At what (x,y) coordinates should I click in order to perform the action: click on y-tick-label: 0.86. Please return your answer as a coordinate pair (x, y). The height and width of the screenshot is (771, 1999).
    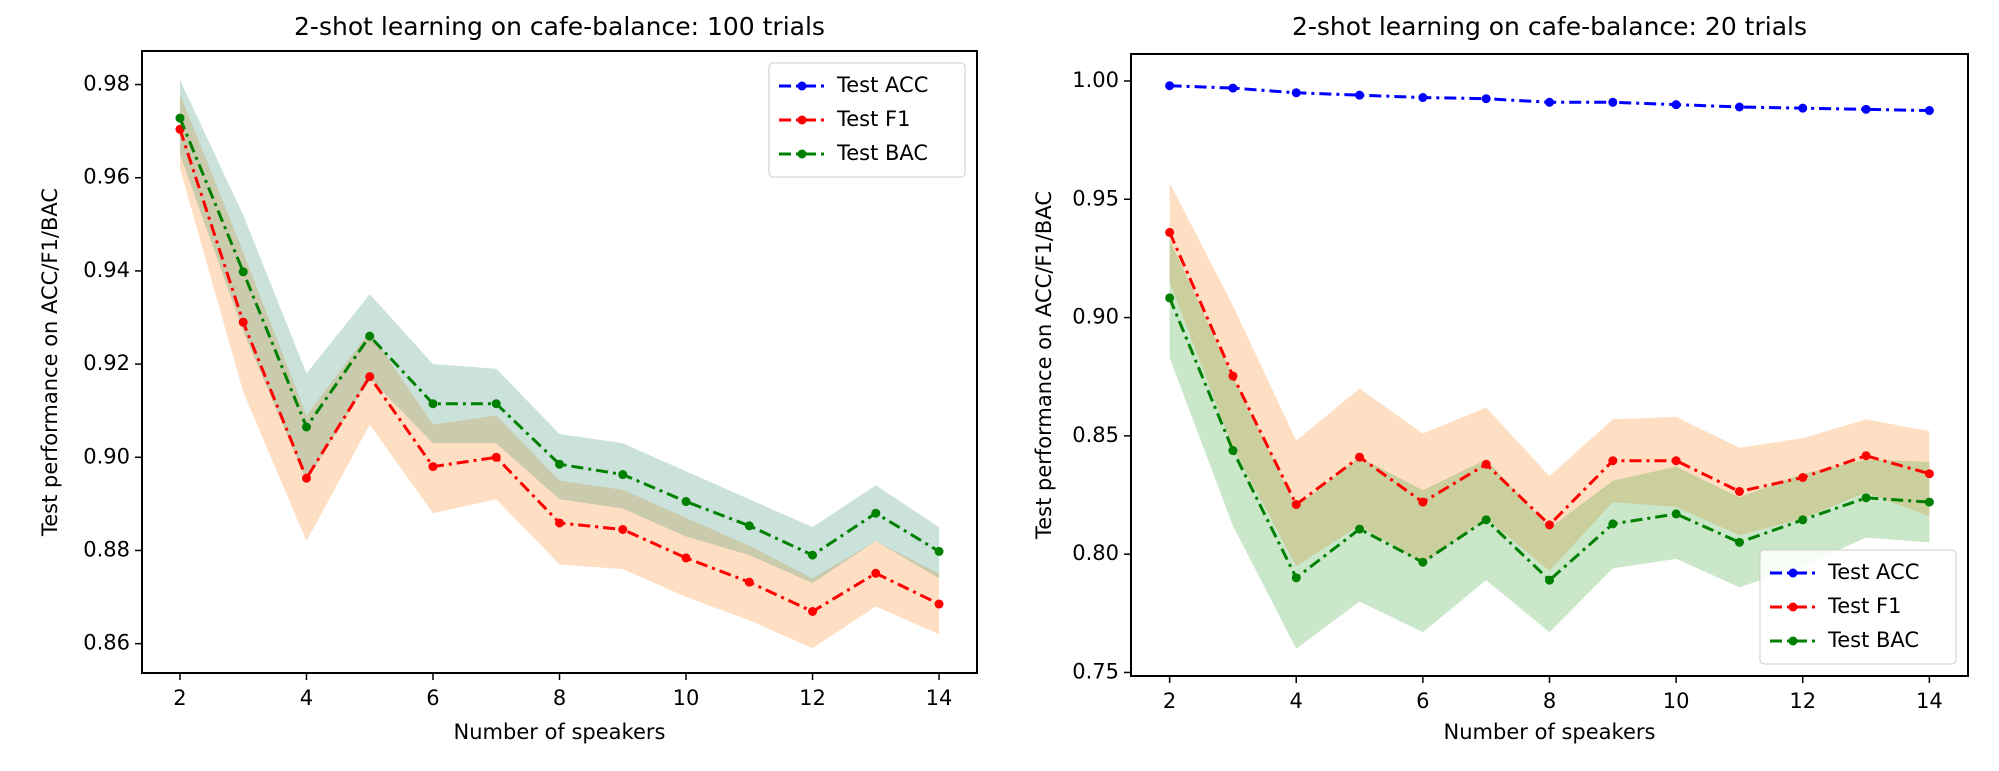
    Looking at the image, I should click on (106, 643).